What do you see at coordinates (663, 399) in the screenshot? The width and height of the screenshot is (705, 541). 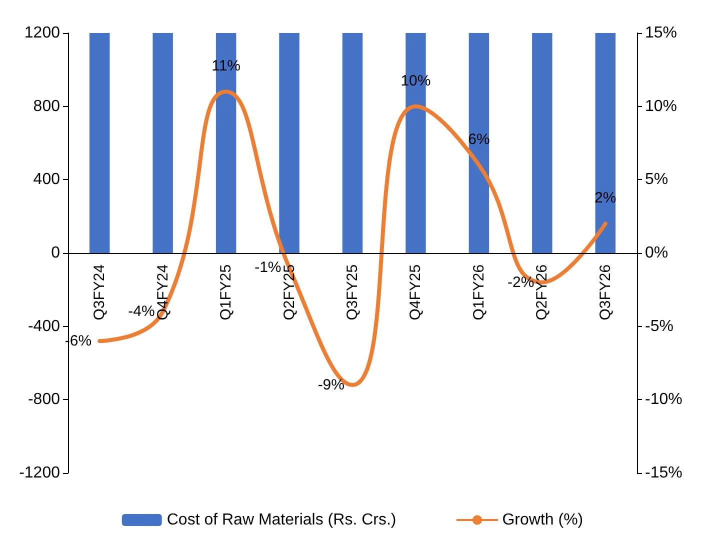 I see `y2-tick-label: -10%` at bounding box center [663, 399].